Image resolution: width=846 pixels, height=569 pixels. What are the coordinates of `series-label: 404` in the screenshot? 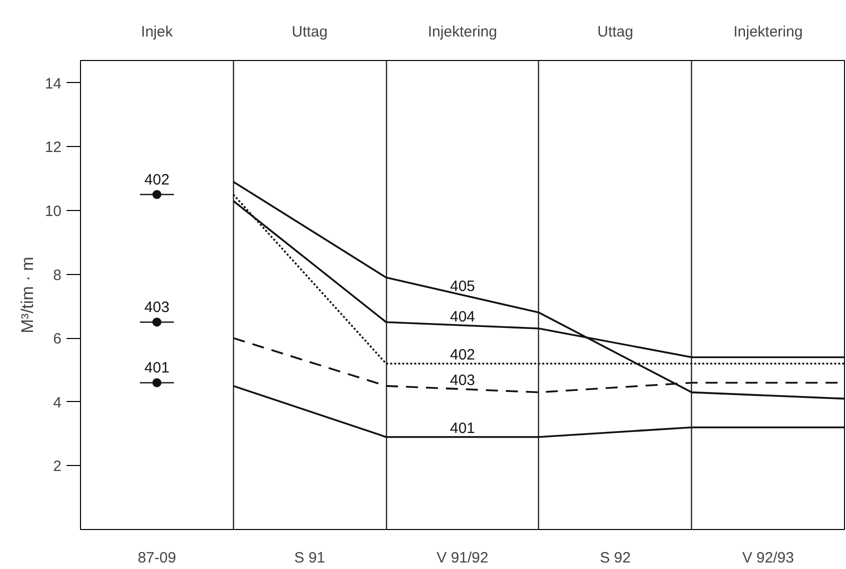 It's located at (463, 317).